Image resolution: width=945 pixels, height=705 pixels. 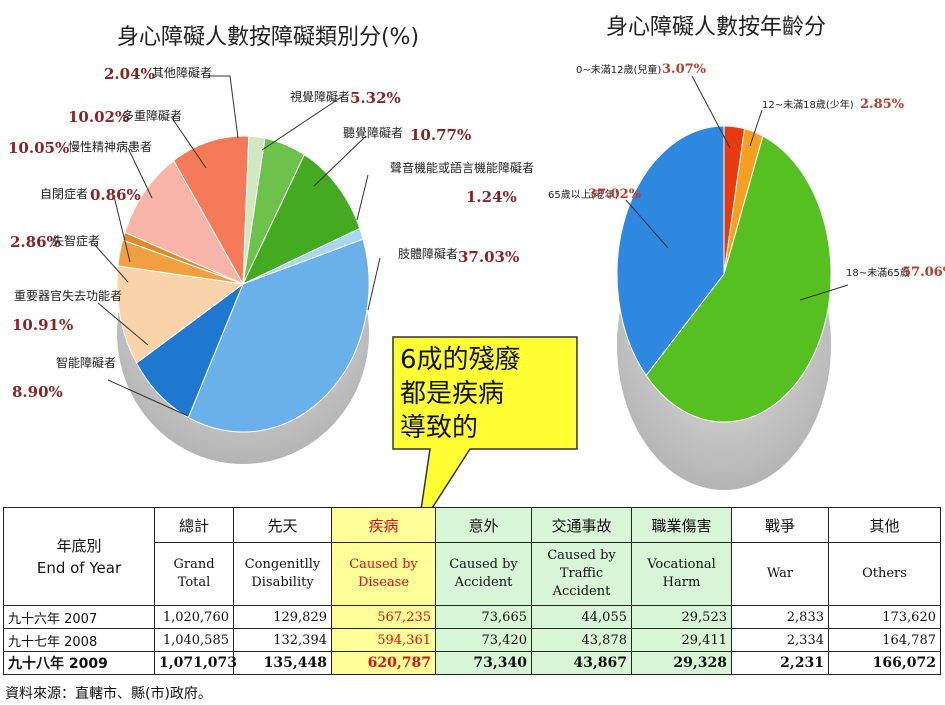 I want to click on en-accident: Caused by Accident, so click(x=483, y=574).